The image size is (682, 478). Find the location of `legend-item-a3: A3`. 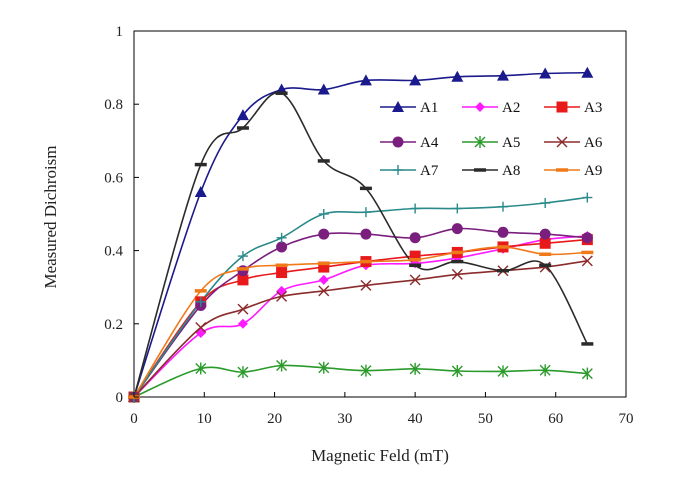

legend-item-a3: A3 is located at coordinates (573, 108).